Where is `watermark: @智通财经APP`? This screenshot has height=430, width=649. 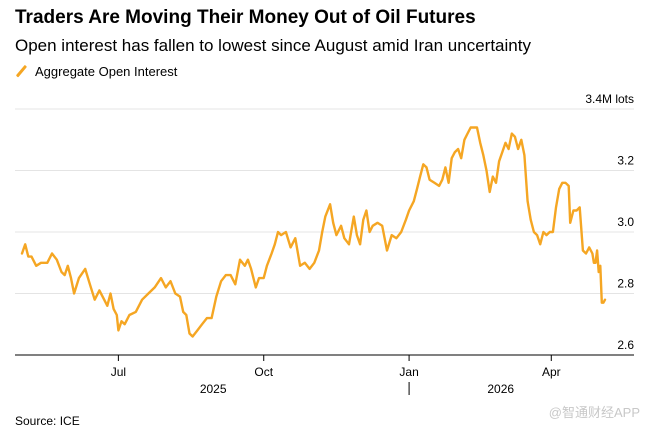 watermark: @智通财经APP is located at coordinates (594, 412).